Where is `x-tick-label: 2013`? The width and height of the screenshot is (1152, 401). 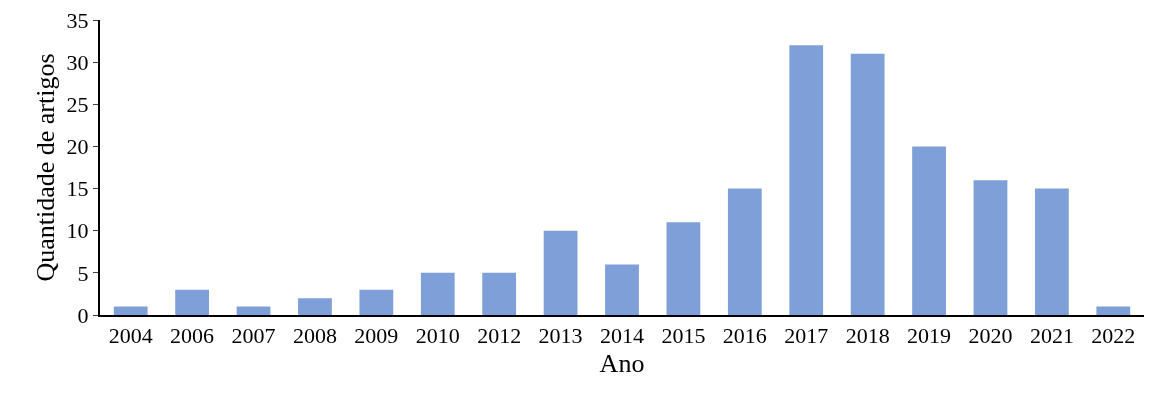
x-tick-label: 2013 is located at coordinates (560, 336).